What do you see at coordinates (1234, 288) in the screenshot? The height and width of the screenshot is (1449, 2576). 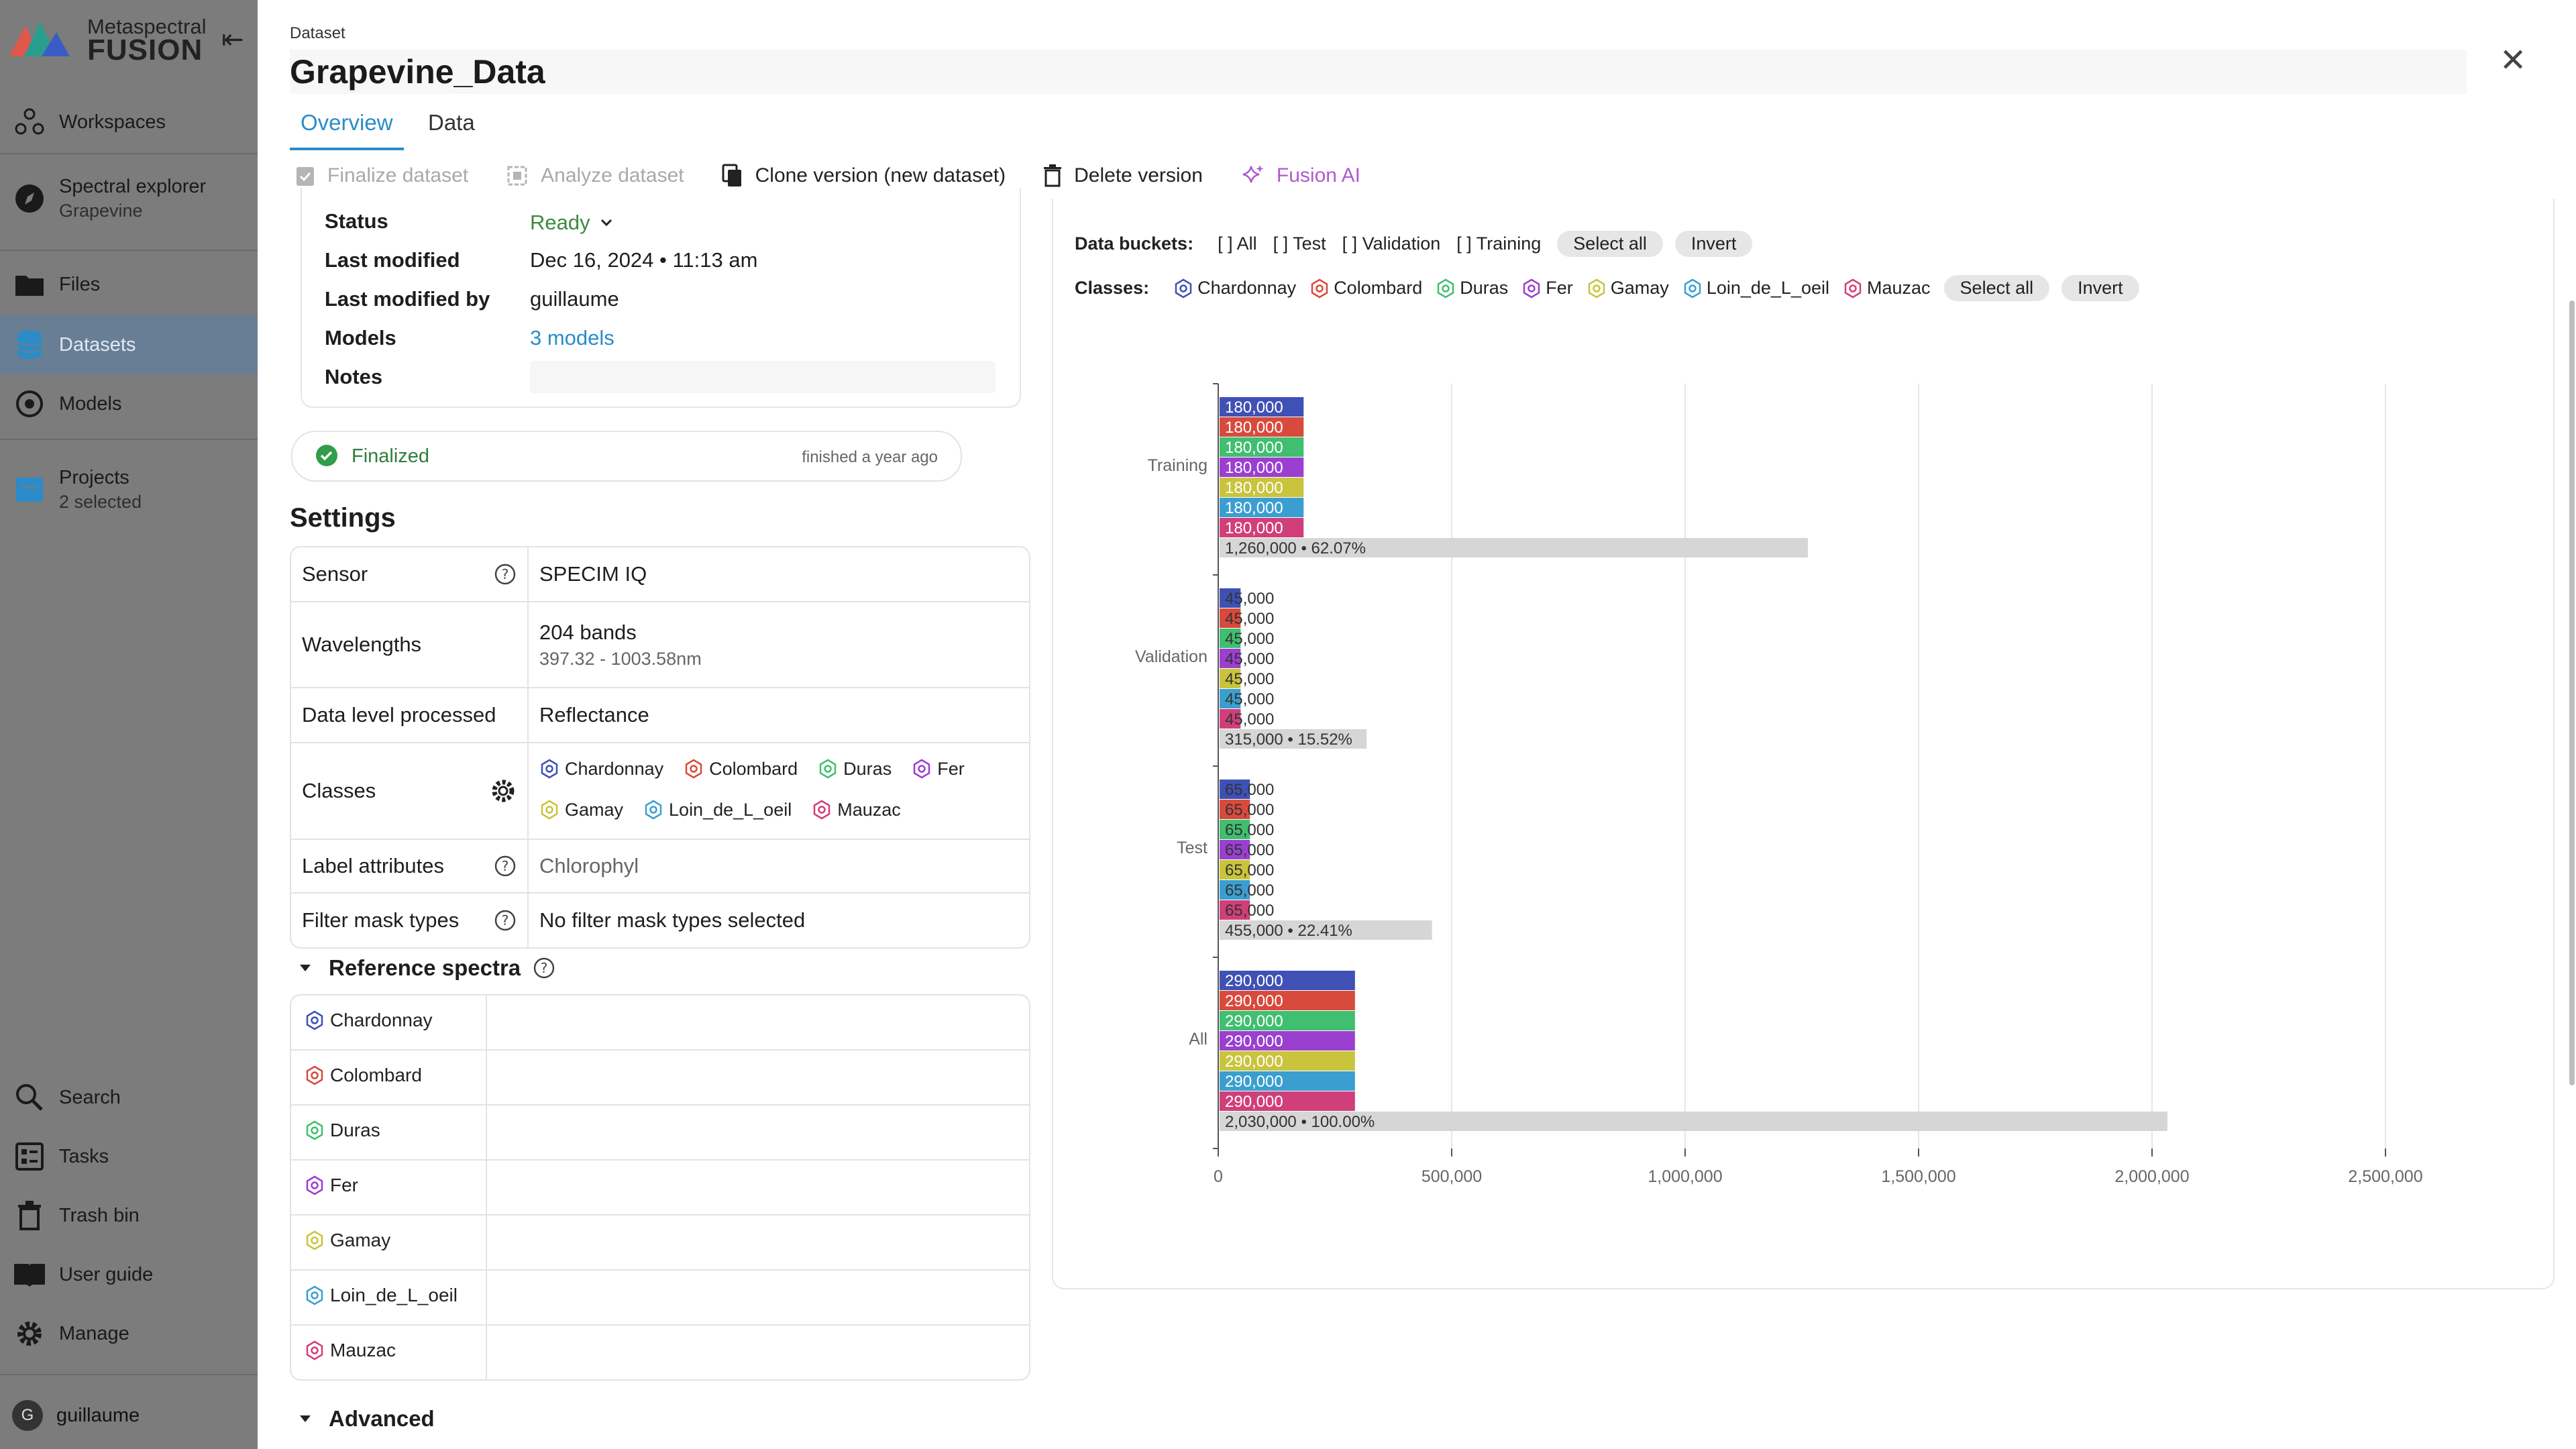 I see `class-filter-chip: Chardonnay` at bounding box center [1234, 288].